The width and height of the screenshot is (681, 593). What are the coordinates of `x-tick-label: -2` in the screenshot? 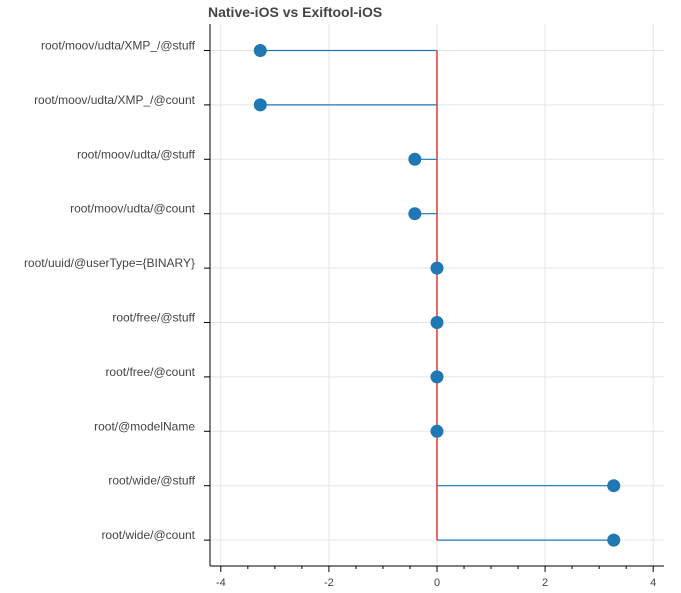 It's located at (329, 583).